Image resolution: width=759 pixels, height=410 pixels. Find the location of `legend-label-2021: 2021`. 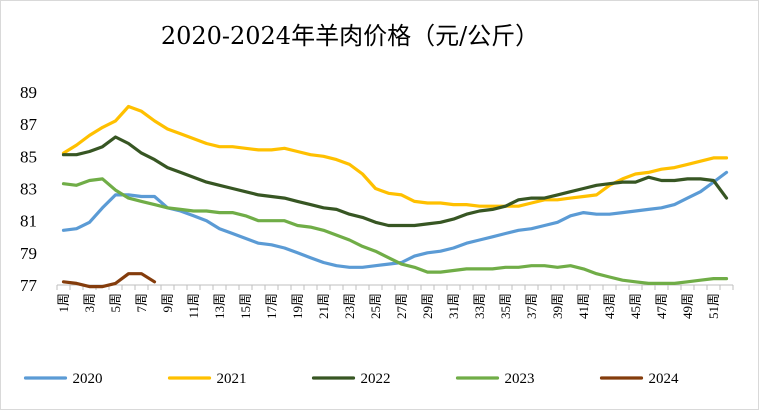

legend-label-2021: 2021 is located at coordinates (232, 379).